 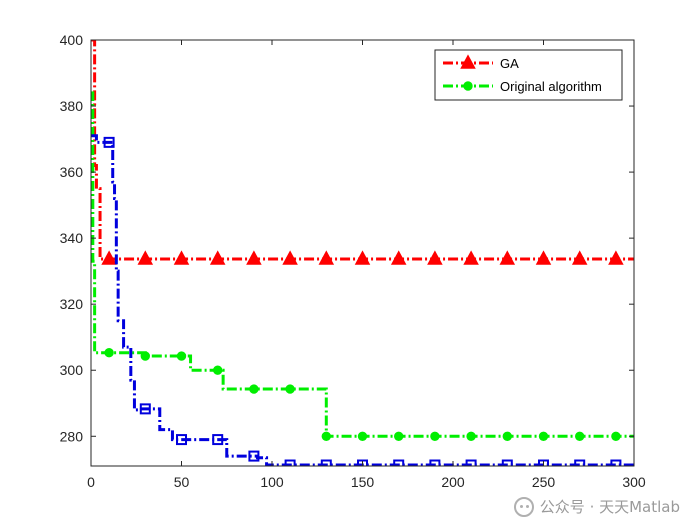 What do you see at coordinates (182, 482) in the screenshot?
I see `x-tick-label: 50` at bounding box center [182, 482].